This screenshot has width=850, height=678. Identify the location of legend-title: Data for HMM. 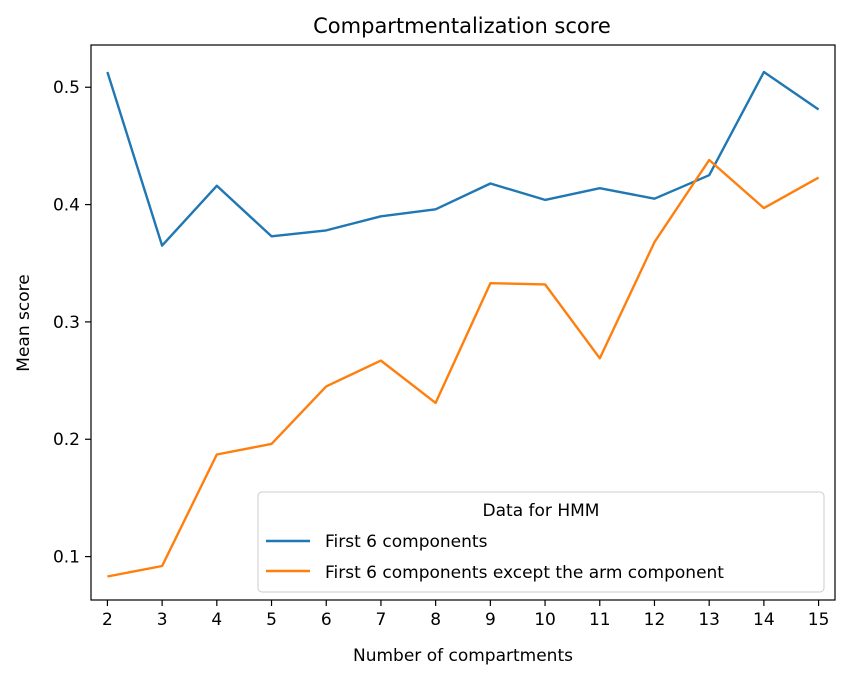
(541, 511).